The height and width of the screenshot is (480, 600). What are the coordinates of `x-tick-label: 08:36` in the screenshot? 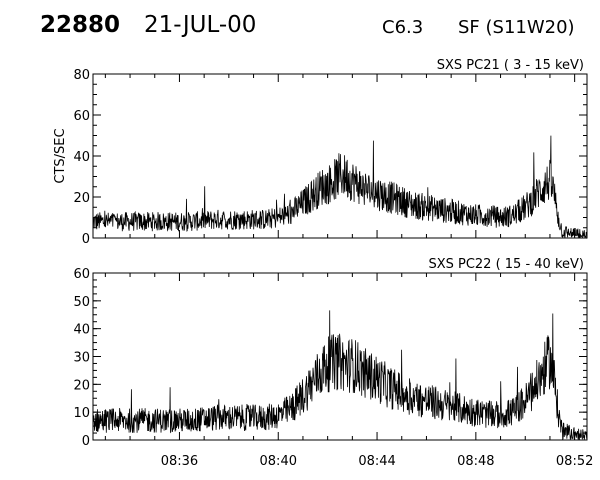 It's located at (179, 461).